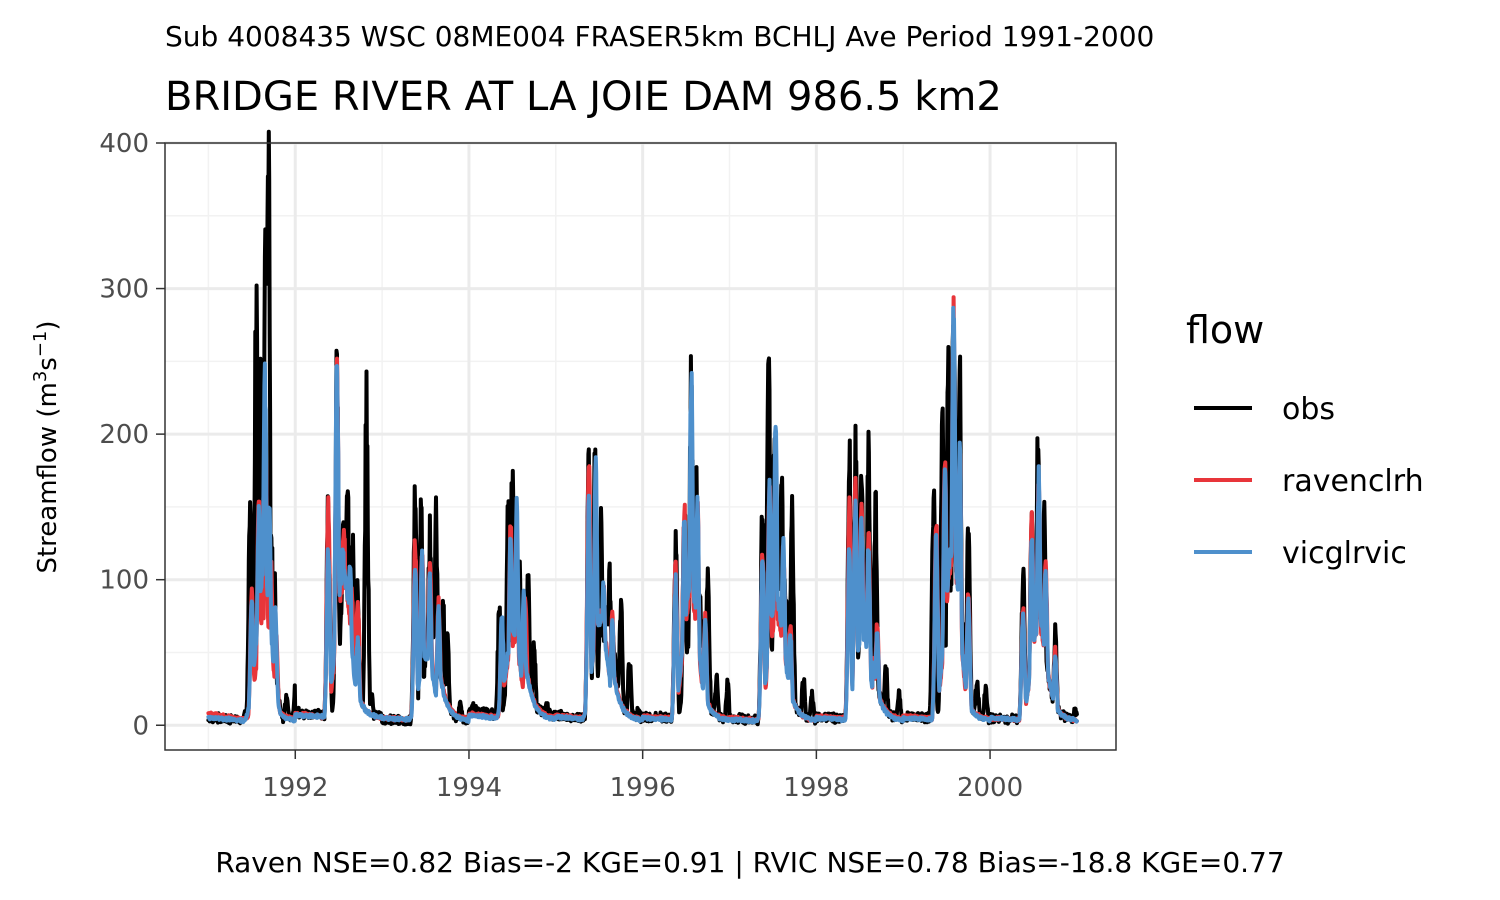 The image size is (1500, 900). Describe the element at coordinates (1308, 409) in the screenshot. I see `legend-label-obs: obs` at that location.